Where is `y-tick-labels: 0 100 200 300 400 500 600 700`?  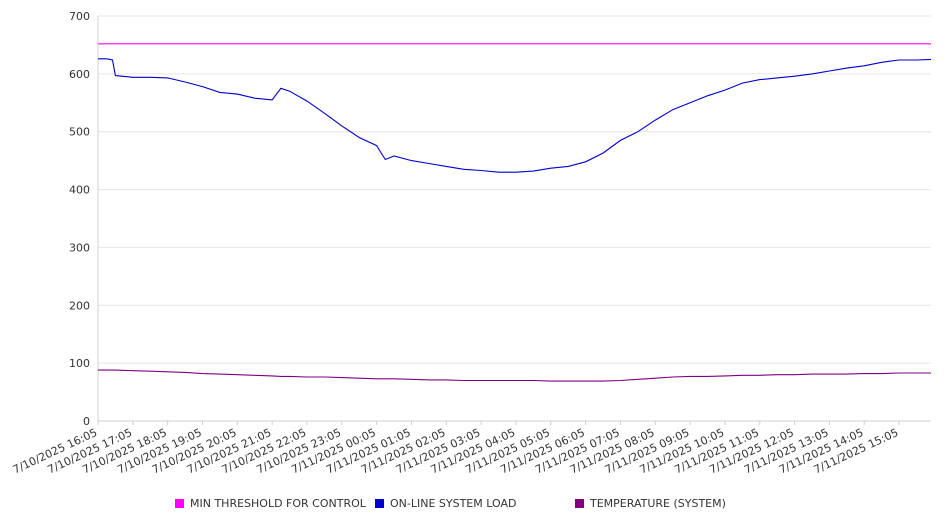
y-tick-labels: 0 100 200 300 400 500 600 700 is located at coordinates (79, 219).